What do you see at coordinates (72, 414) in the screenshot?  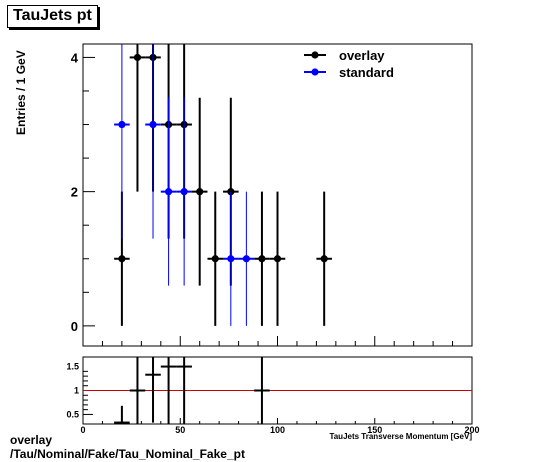 I see `ratio-y-tick-label: 0.5` at bounding box center [72, 414].